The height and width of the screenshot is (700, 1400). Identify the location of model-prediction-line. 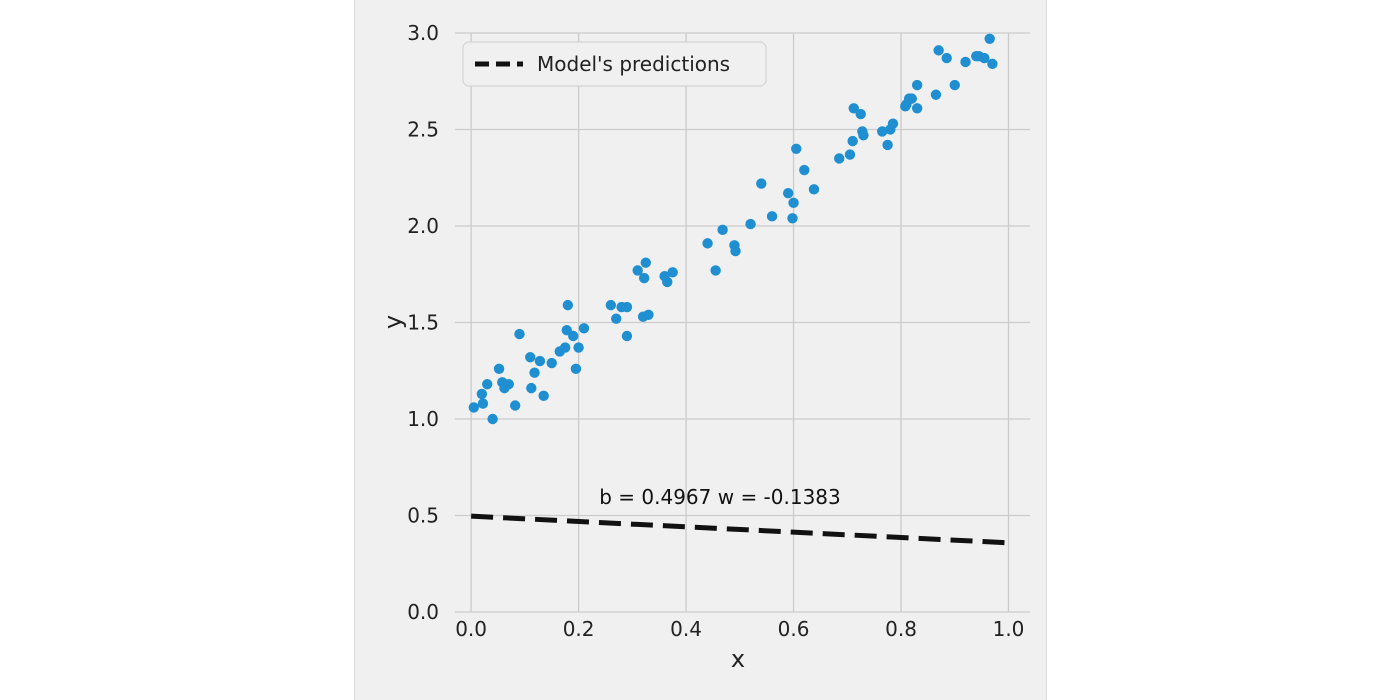
(739, 529).